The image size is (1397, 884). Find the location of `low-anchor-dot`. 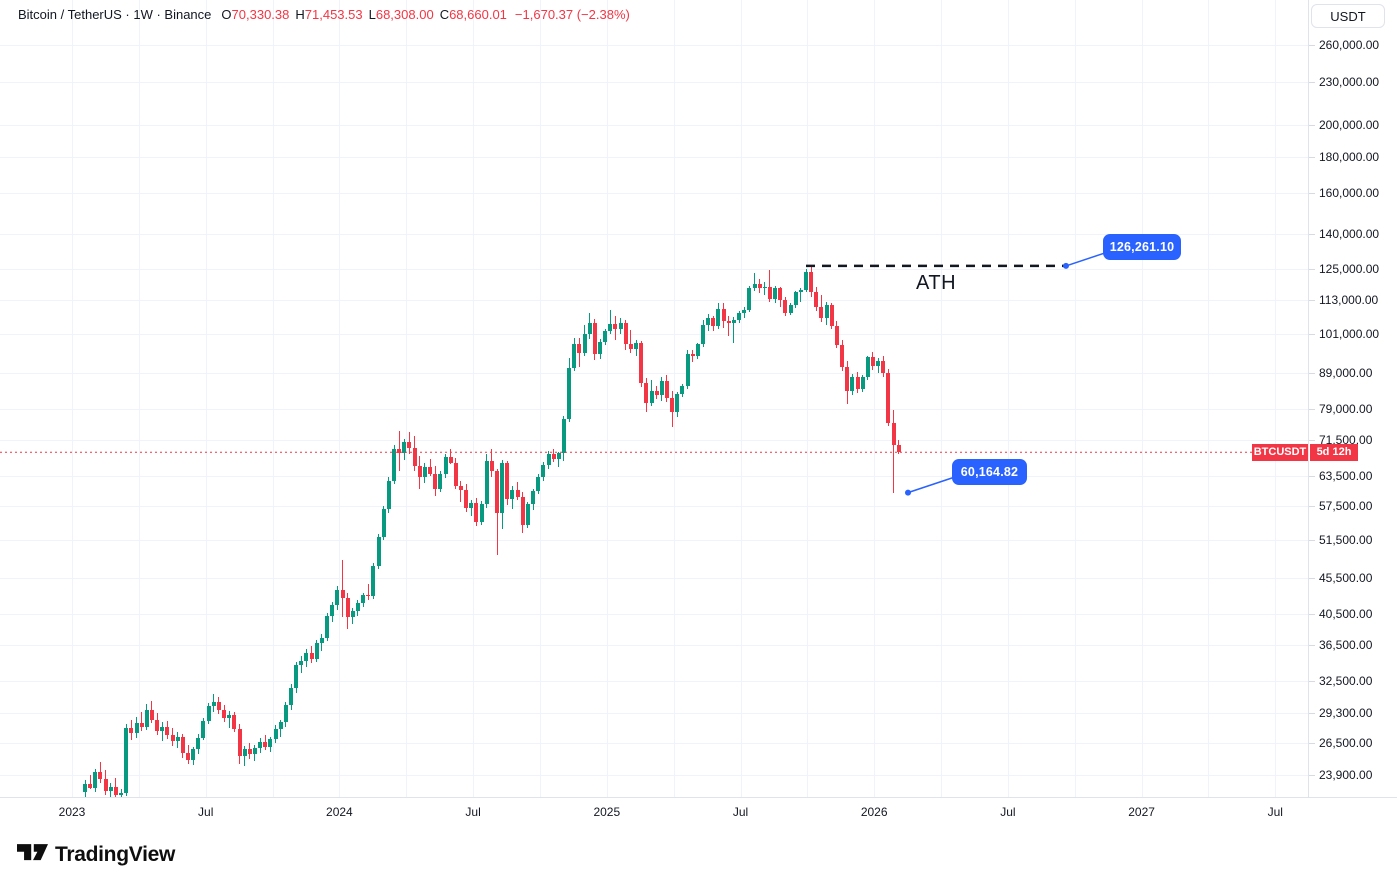

low-anchor-dot is located at coordinates (908, 492).